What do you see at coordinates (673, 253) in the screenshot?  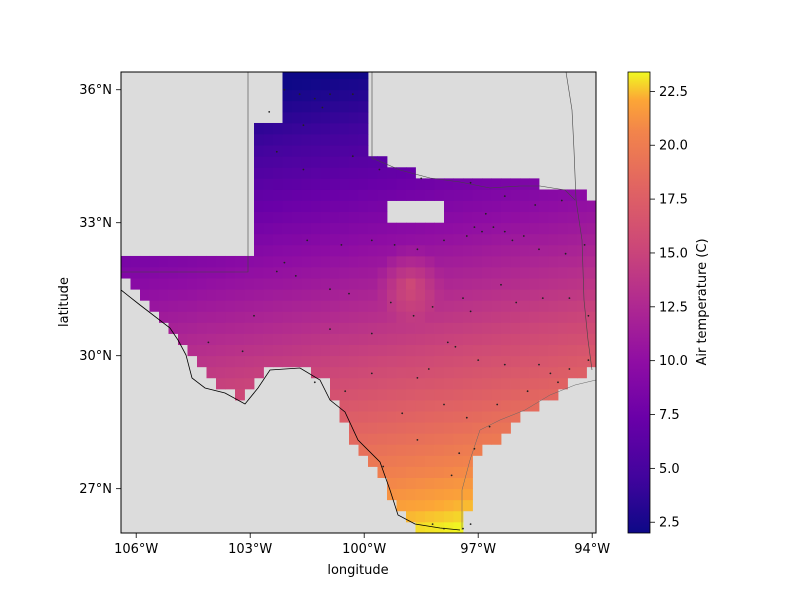 I see `colorbar-tick-label: 15.0` at bounding box center [673, 253].